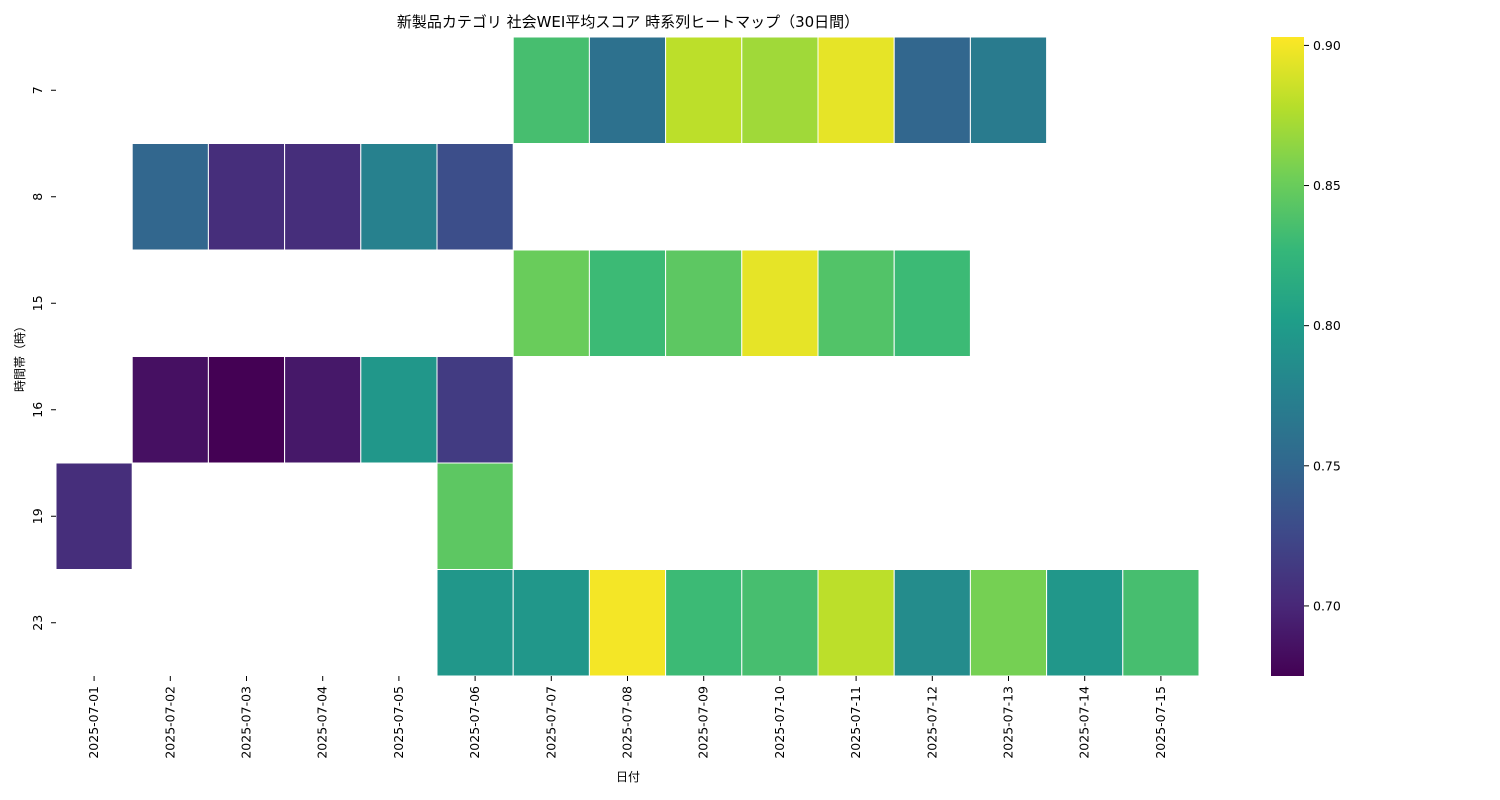 Image resolution: width=1500 pixels, height=800 pixels. What do you see at coordinates (1327, 605) in the screenshot?
I see `colorbar-tick-label: 0.70` at bounding box center [1327, 605].